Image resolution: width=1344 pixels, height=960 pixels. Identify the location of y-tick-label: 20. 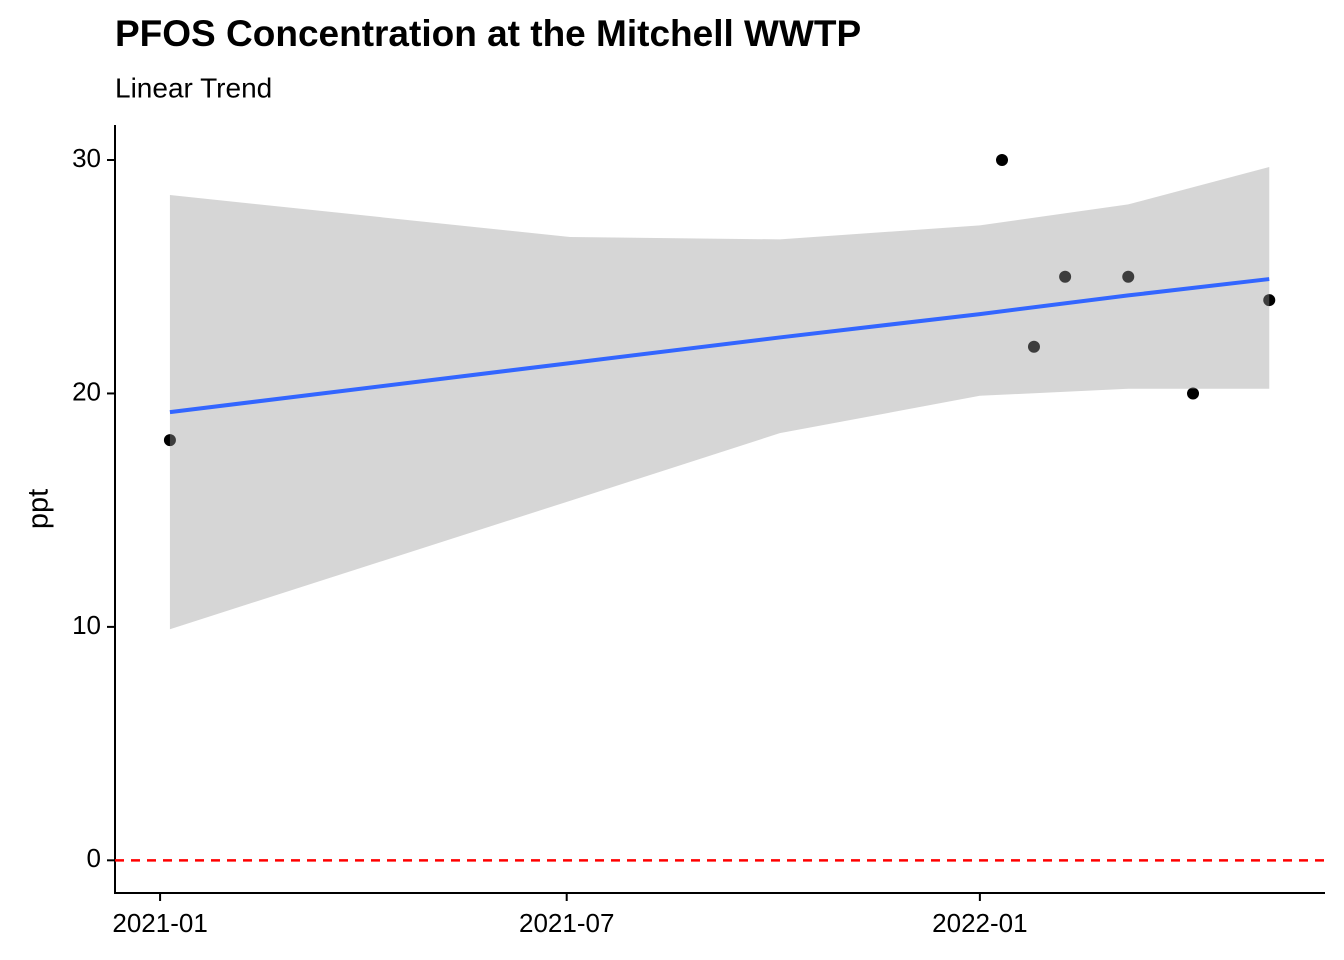
(86, 391).